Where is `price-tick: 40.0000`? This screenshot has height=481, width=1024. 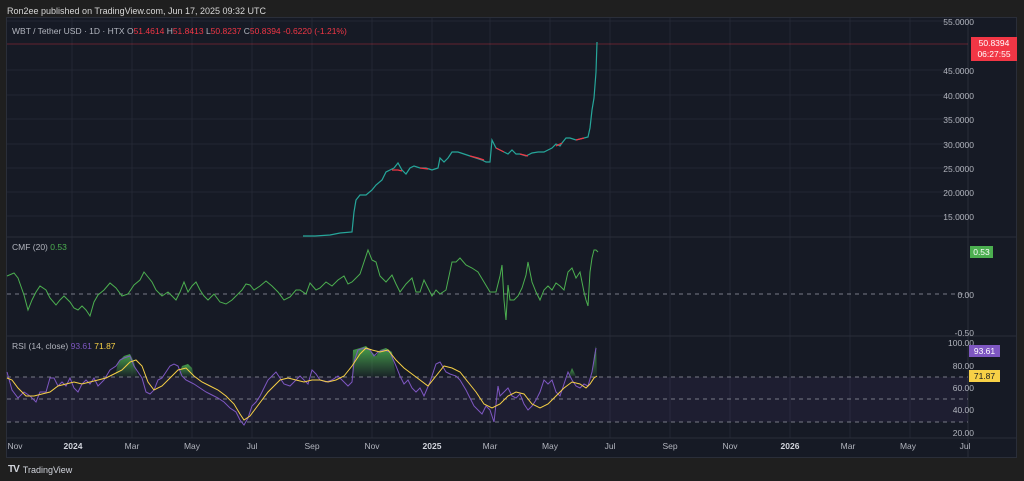
price-tick: 40.0000 is located at coordinates (958, 96).